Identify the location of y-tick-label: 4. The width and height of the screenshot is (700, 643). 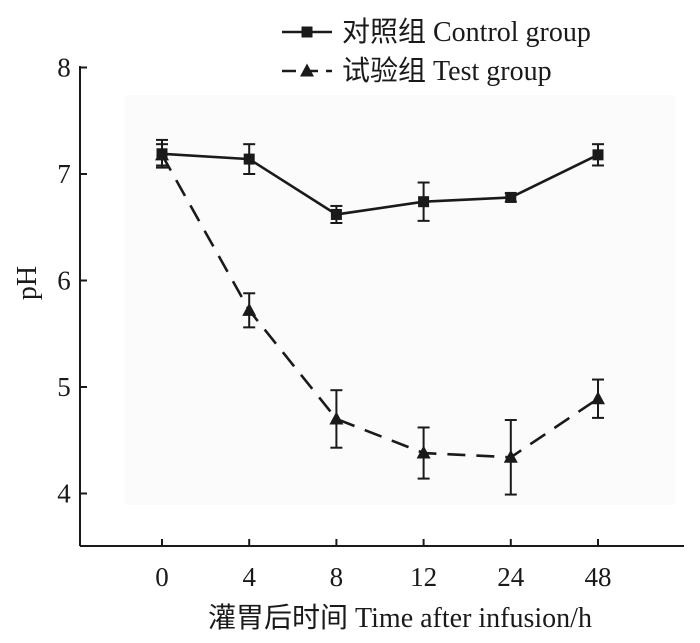
(64, 494).